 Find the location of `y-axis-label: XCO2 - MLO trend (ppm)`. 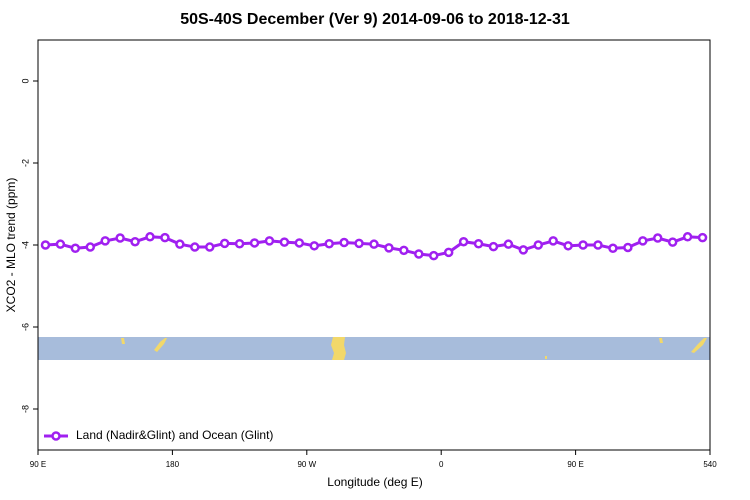

y-axis-label: XCO2 - MLO trend (ppm) is located at coordinates (11, 245).